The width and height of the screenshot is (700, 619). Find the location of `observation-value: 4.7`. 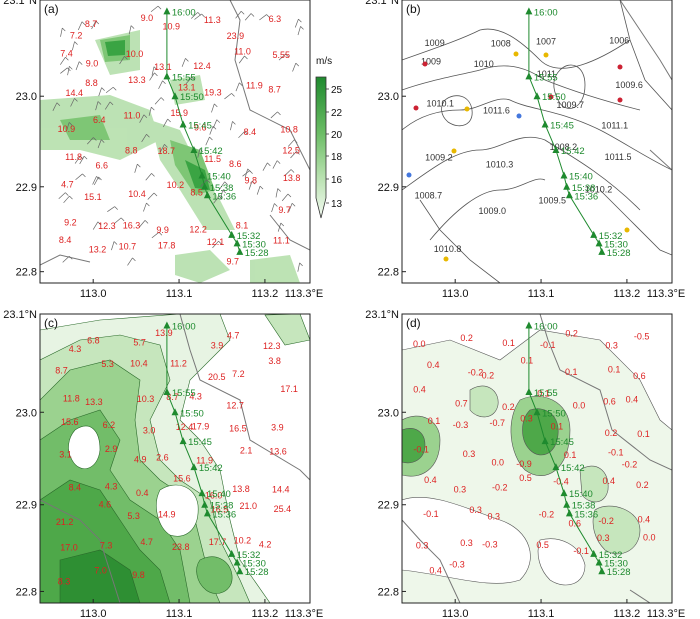

observation-value: 4.7 is located at coordinates (146, 542).